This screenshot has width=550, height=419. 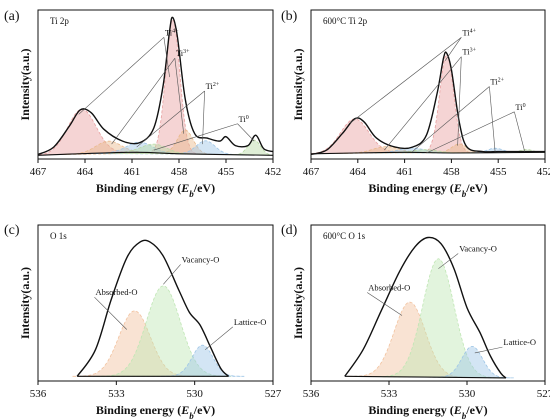 I want to click on panel-label: (a), so click(x=12, y=16).